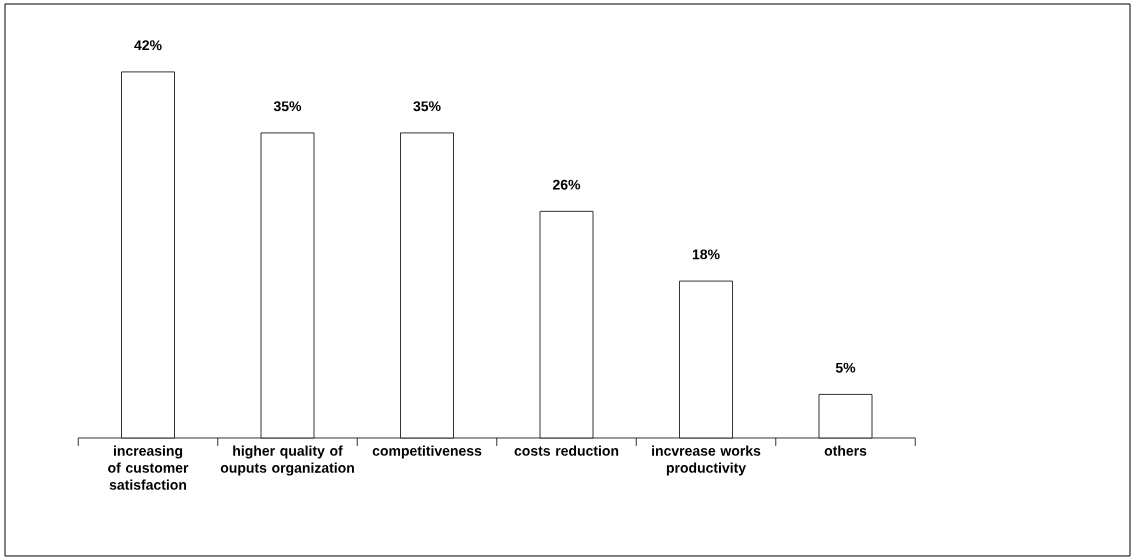 The image size is (1135, 560). I want to click on x-tick-label: higher quality of ouputs organization, so click(287, 460).